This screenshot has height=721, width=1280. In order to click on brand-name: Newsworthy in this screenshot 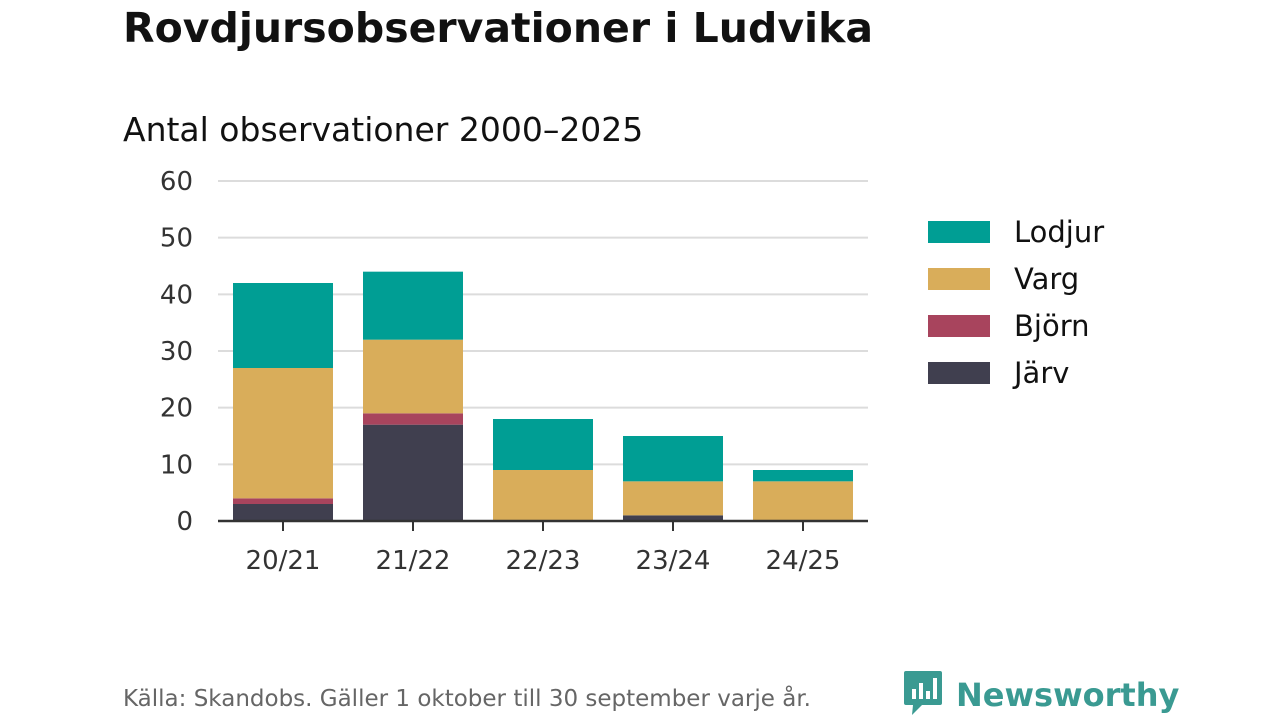, I will do `click(1068, 695)`.